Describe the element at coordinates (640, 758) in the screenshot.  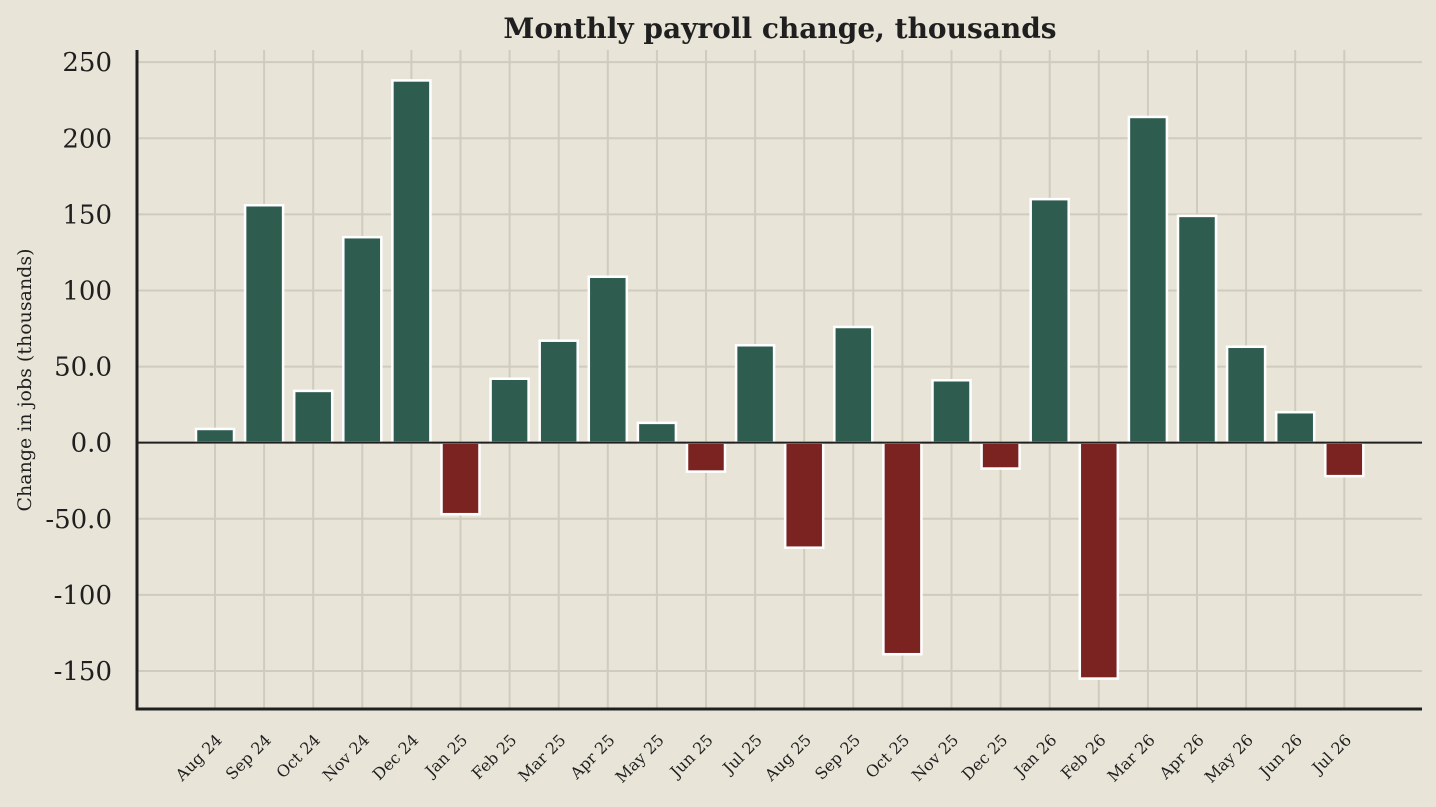
I see `x-tick-label: May 25` at that location.